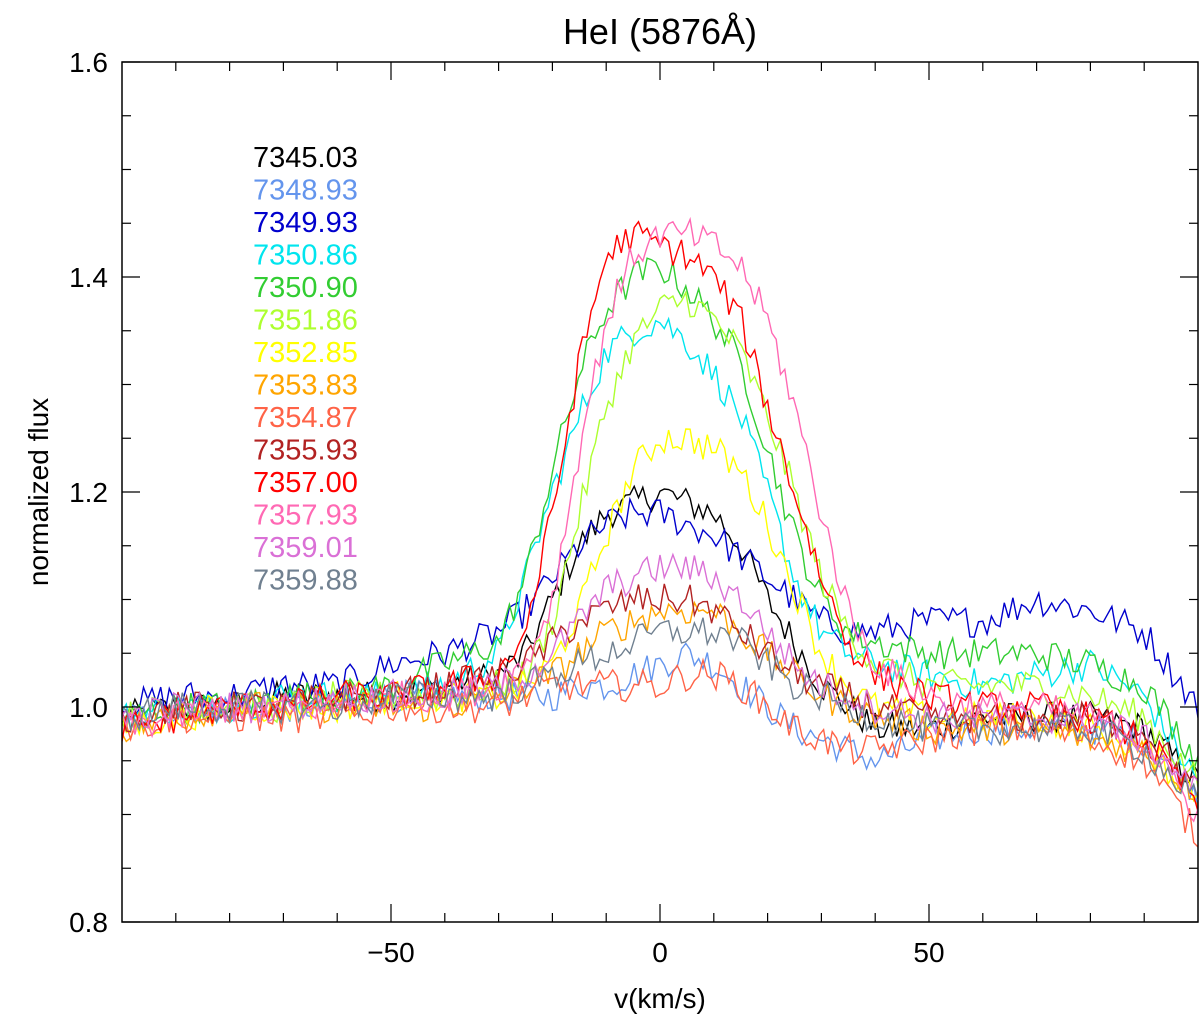 This screenshot has width=1200, height=1020. I want to click on x-tick-label: −50, so click(391, 952).